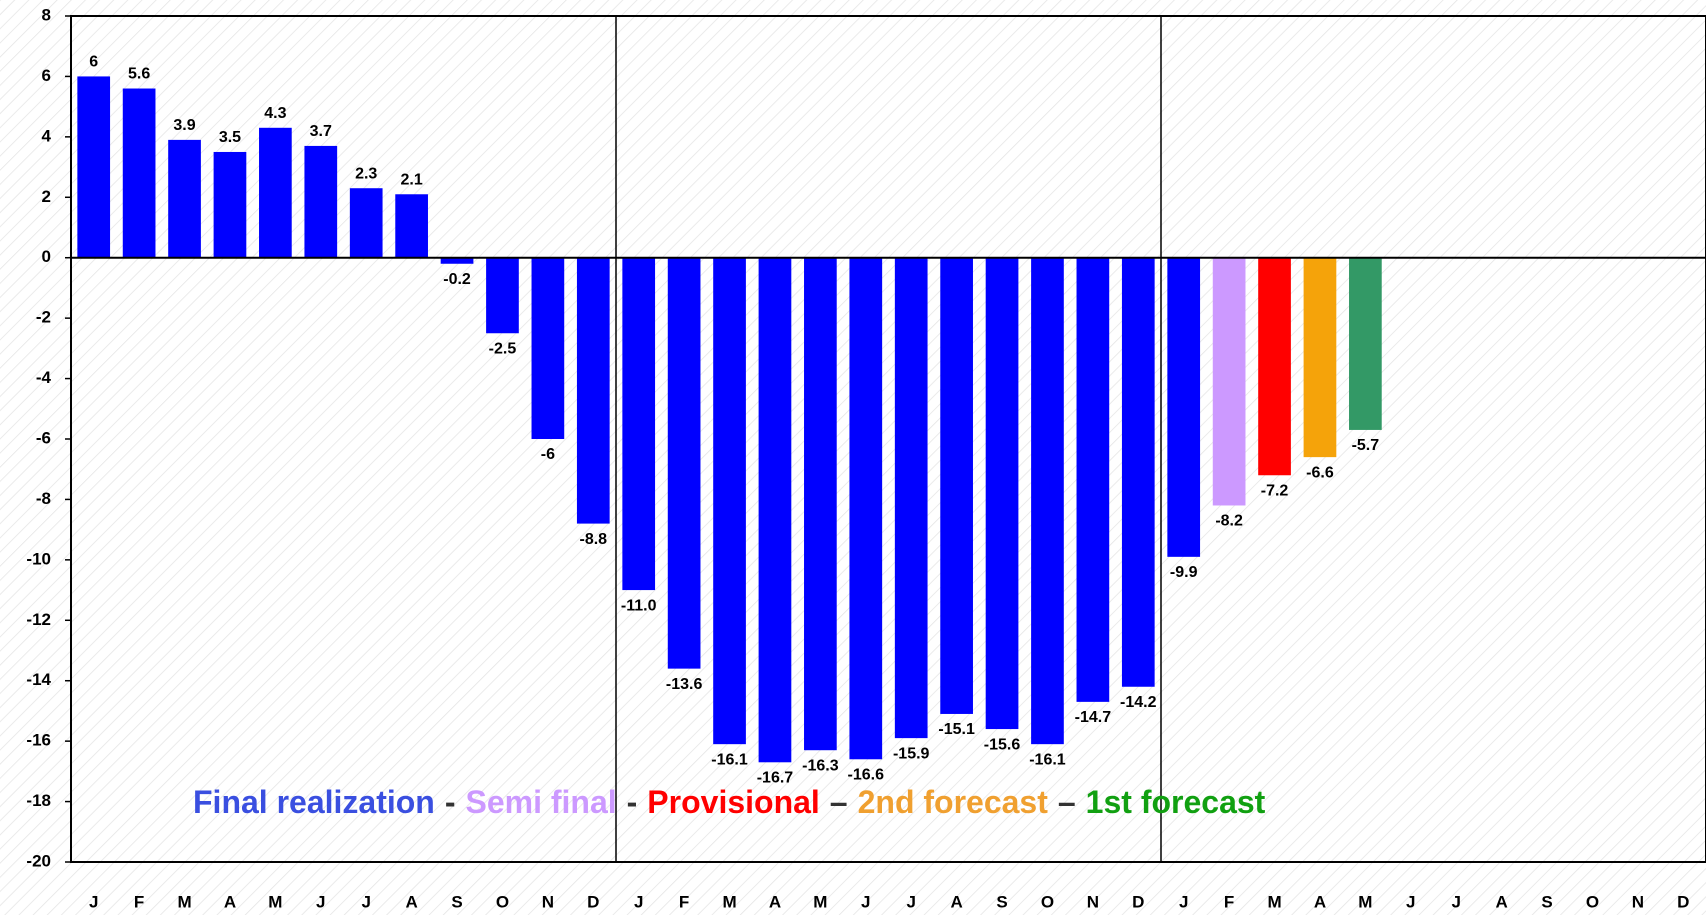  What do you see at coordinates (38, 619) in the screenshot?
I see `y-tick-label: -12` at bounding box center [38, 619].